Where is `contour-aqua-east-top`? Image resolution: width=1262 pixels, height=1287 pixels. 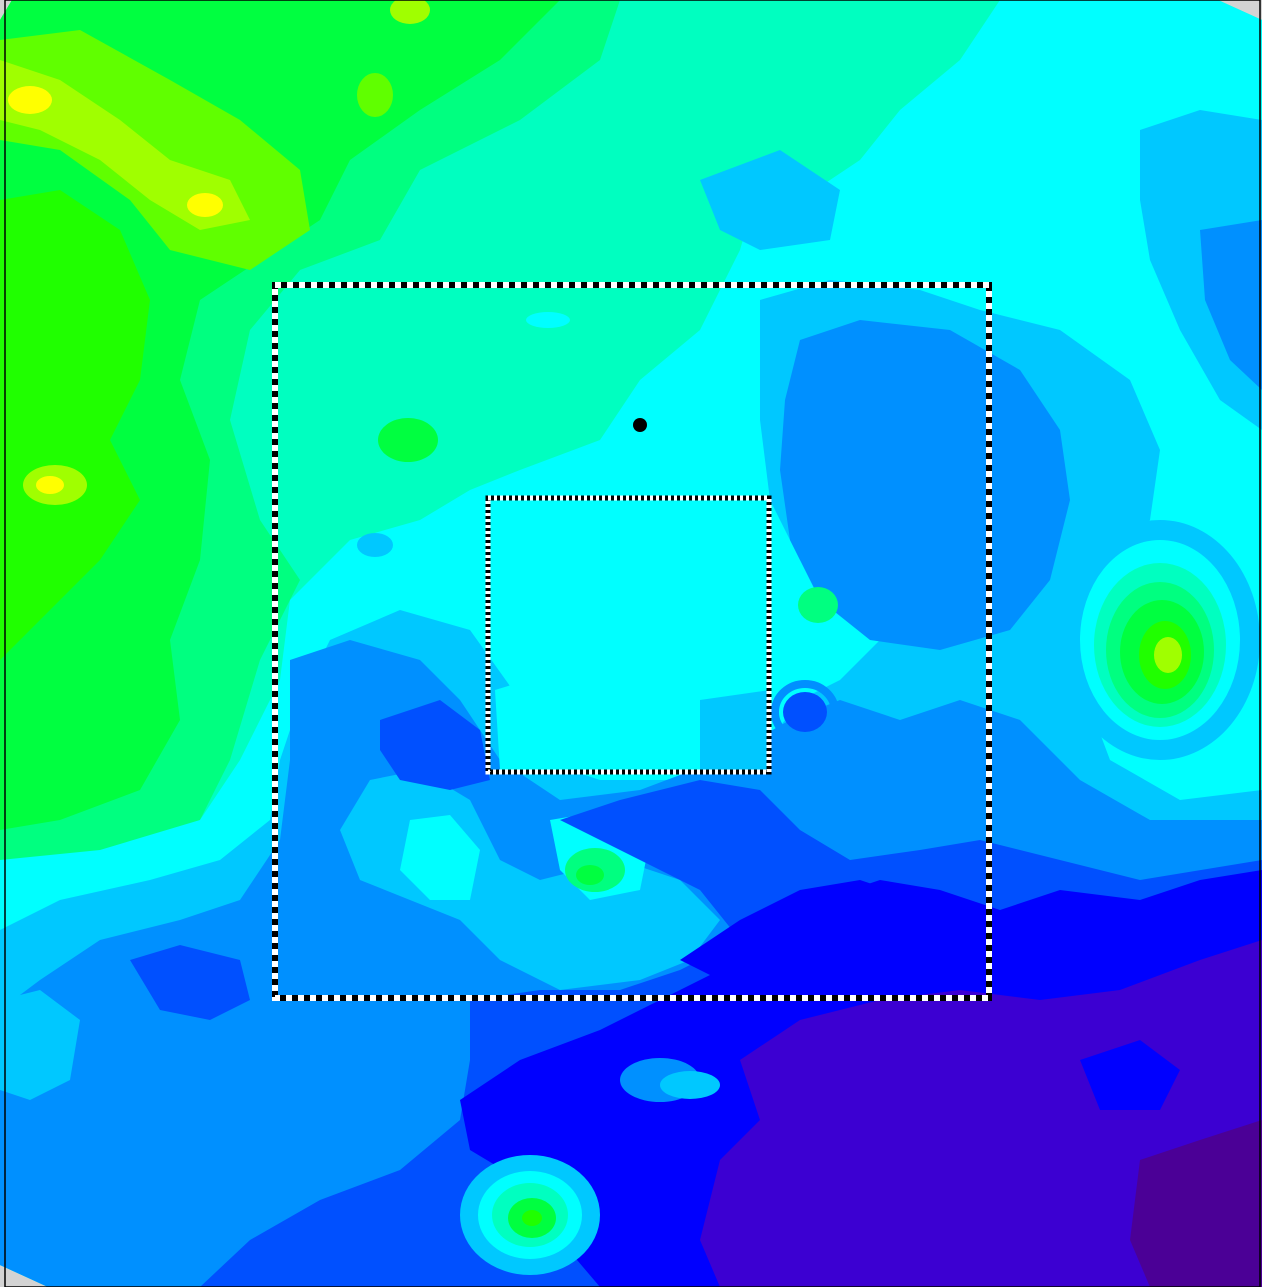
contour-aqua-east-top is located at coordinates (810, 115).